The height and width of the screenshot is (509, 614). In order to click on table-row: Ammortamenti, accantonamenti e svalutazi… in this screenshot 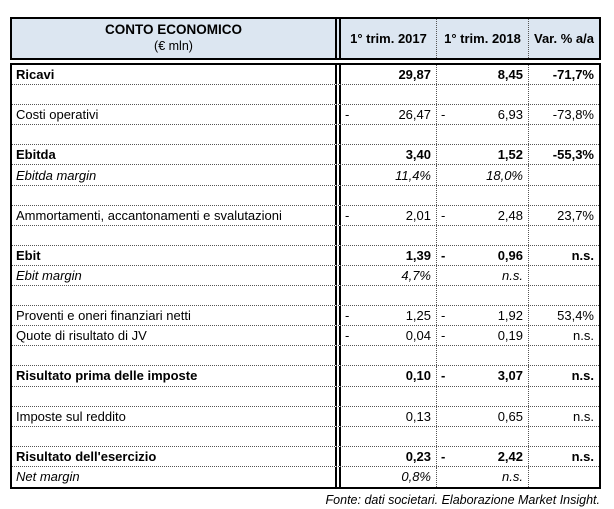, I will do `click(305, 215)`.